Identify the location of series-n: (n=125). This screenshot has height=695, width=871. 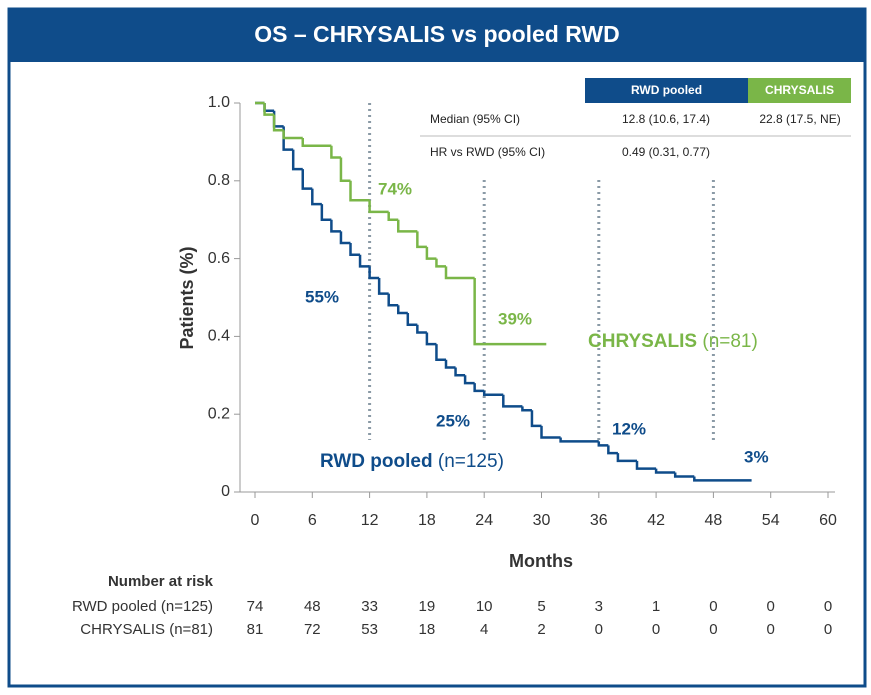
(471, 461).